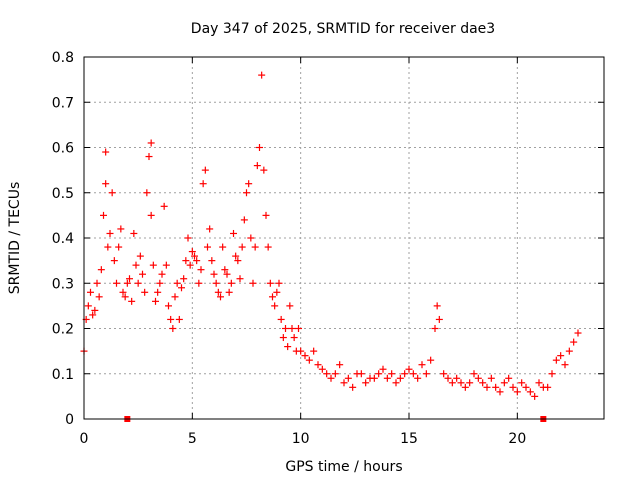 This screenshot has width=640, height=480. Describe the element at coordinates (63, 58) in the screenshot. I see `y-tick-label: 0.8` at that location.